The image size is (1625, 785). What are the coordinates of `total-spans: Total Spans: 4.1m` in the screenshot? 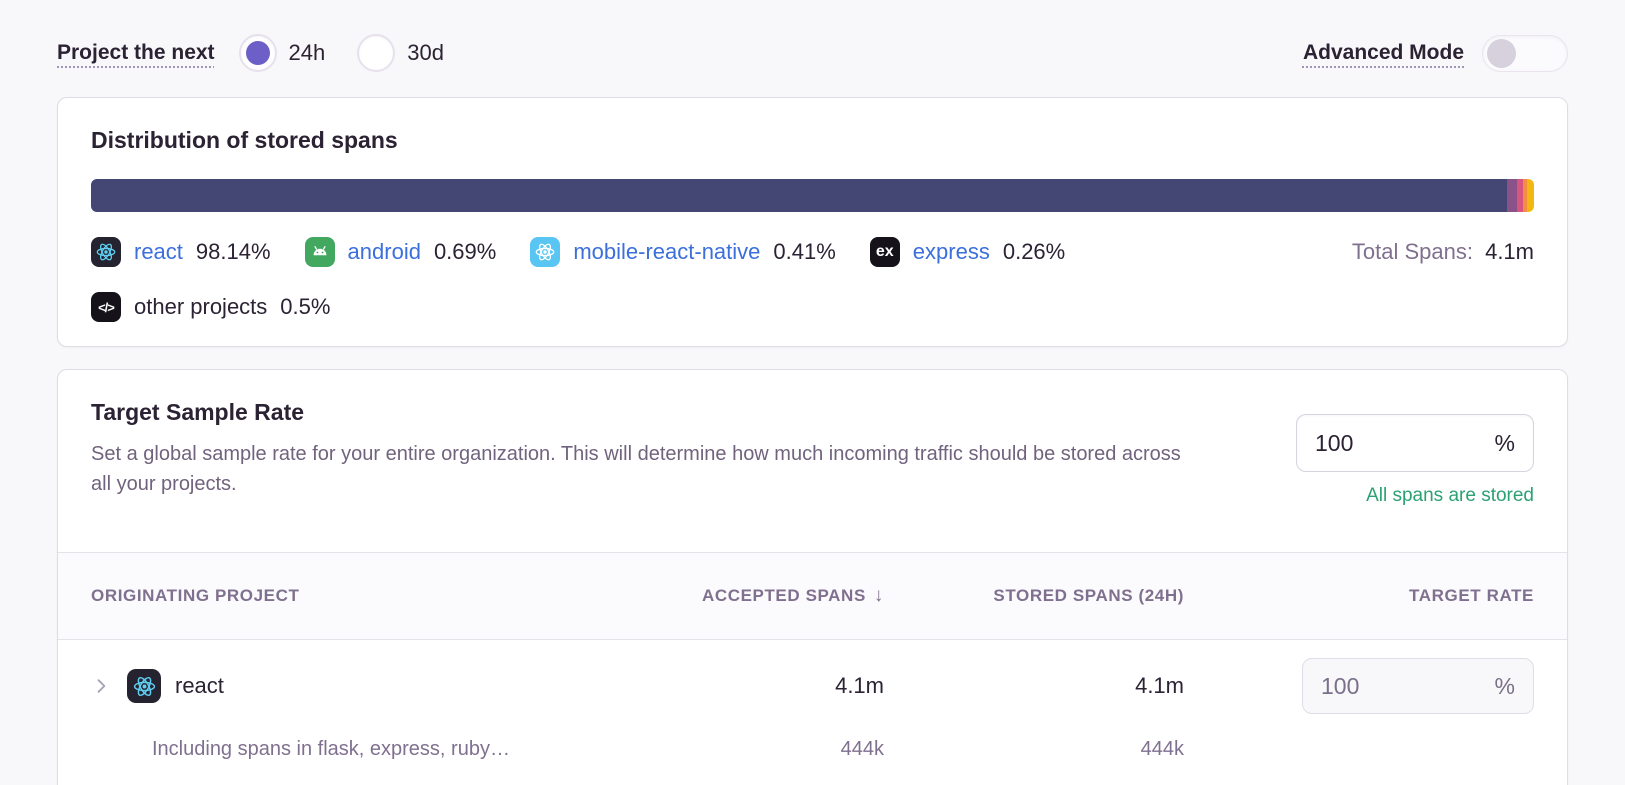 It's located at (1443, 252).